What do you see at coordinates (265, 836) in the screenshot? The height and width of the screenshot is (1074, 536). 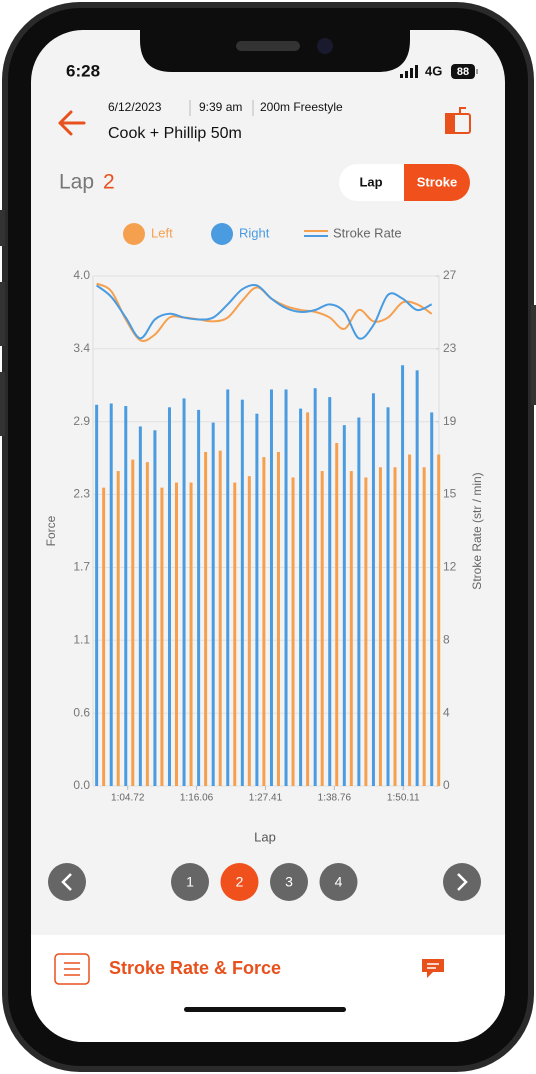 I see `x-axis-label: Lap` at bounding box center [265, 836].